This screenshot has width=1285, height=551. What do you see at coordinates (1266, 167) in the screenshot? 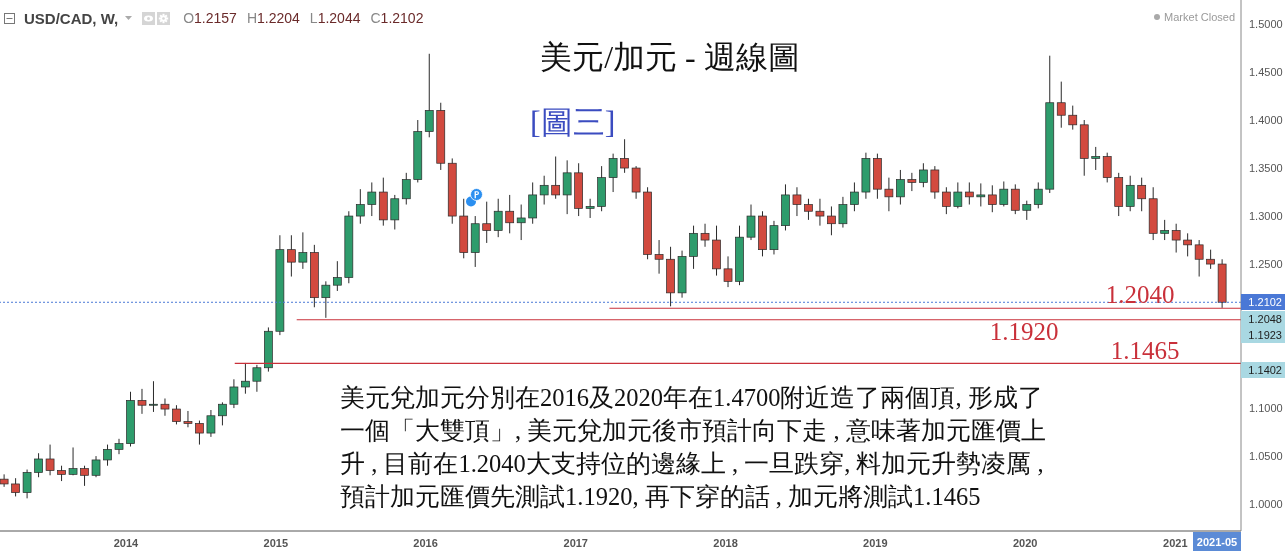
I see `y-tick-label: 1.3500` at bounding box center [1266, 167].